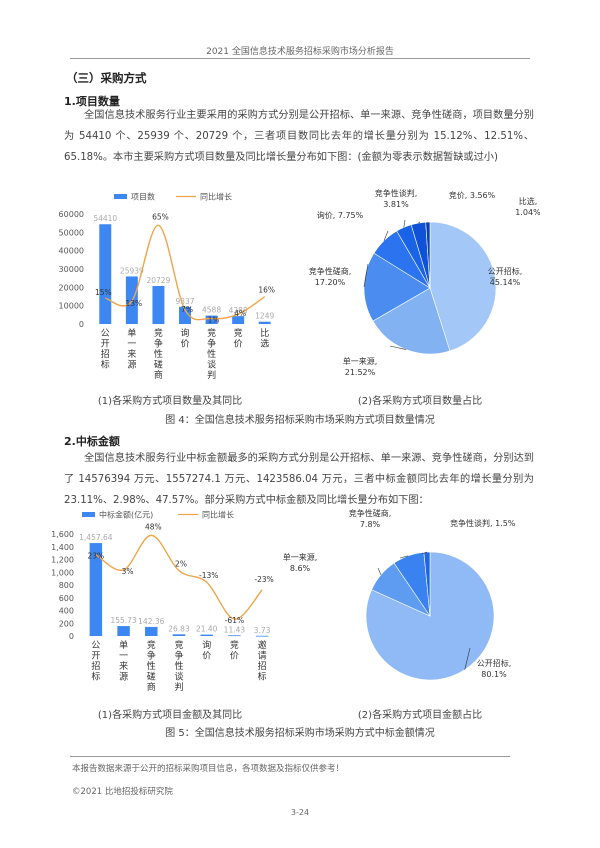 The height and width of the screenshot is (848, 600). I want to click on growth-value-label: 2%, so click(181, 564).